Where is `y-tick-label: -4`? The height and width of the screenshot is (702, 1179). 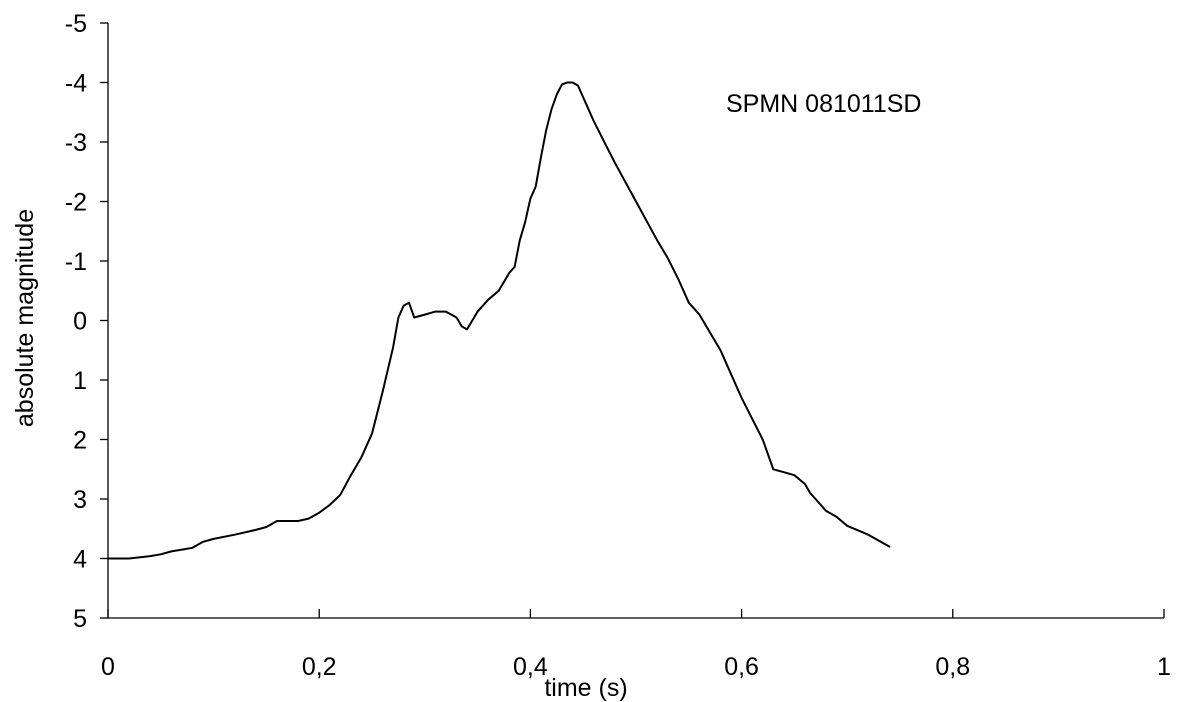 y-tick-label: -4 is located at coordinates (76, 84).